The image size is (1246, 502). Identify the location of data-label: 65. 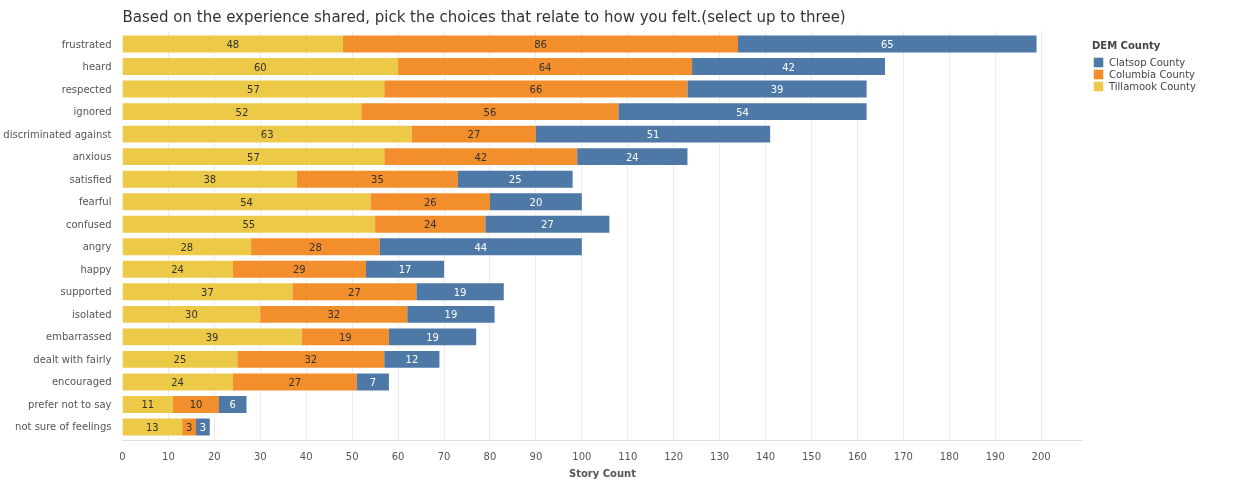
(887, 45).